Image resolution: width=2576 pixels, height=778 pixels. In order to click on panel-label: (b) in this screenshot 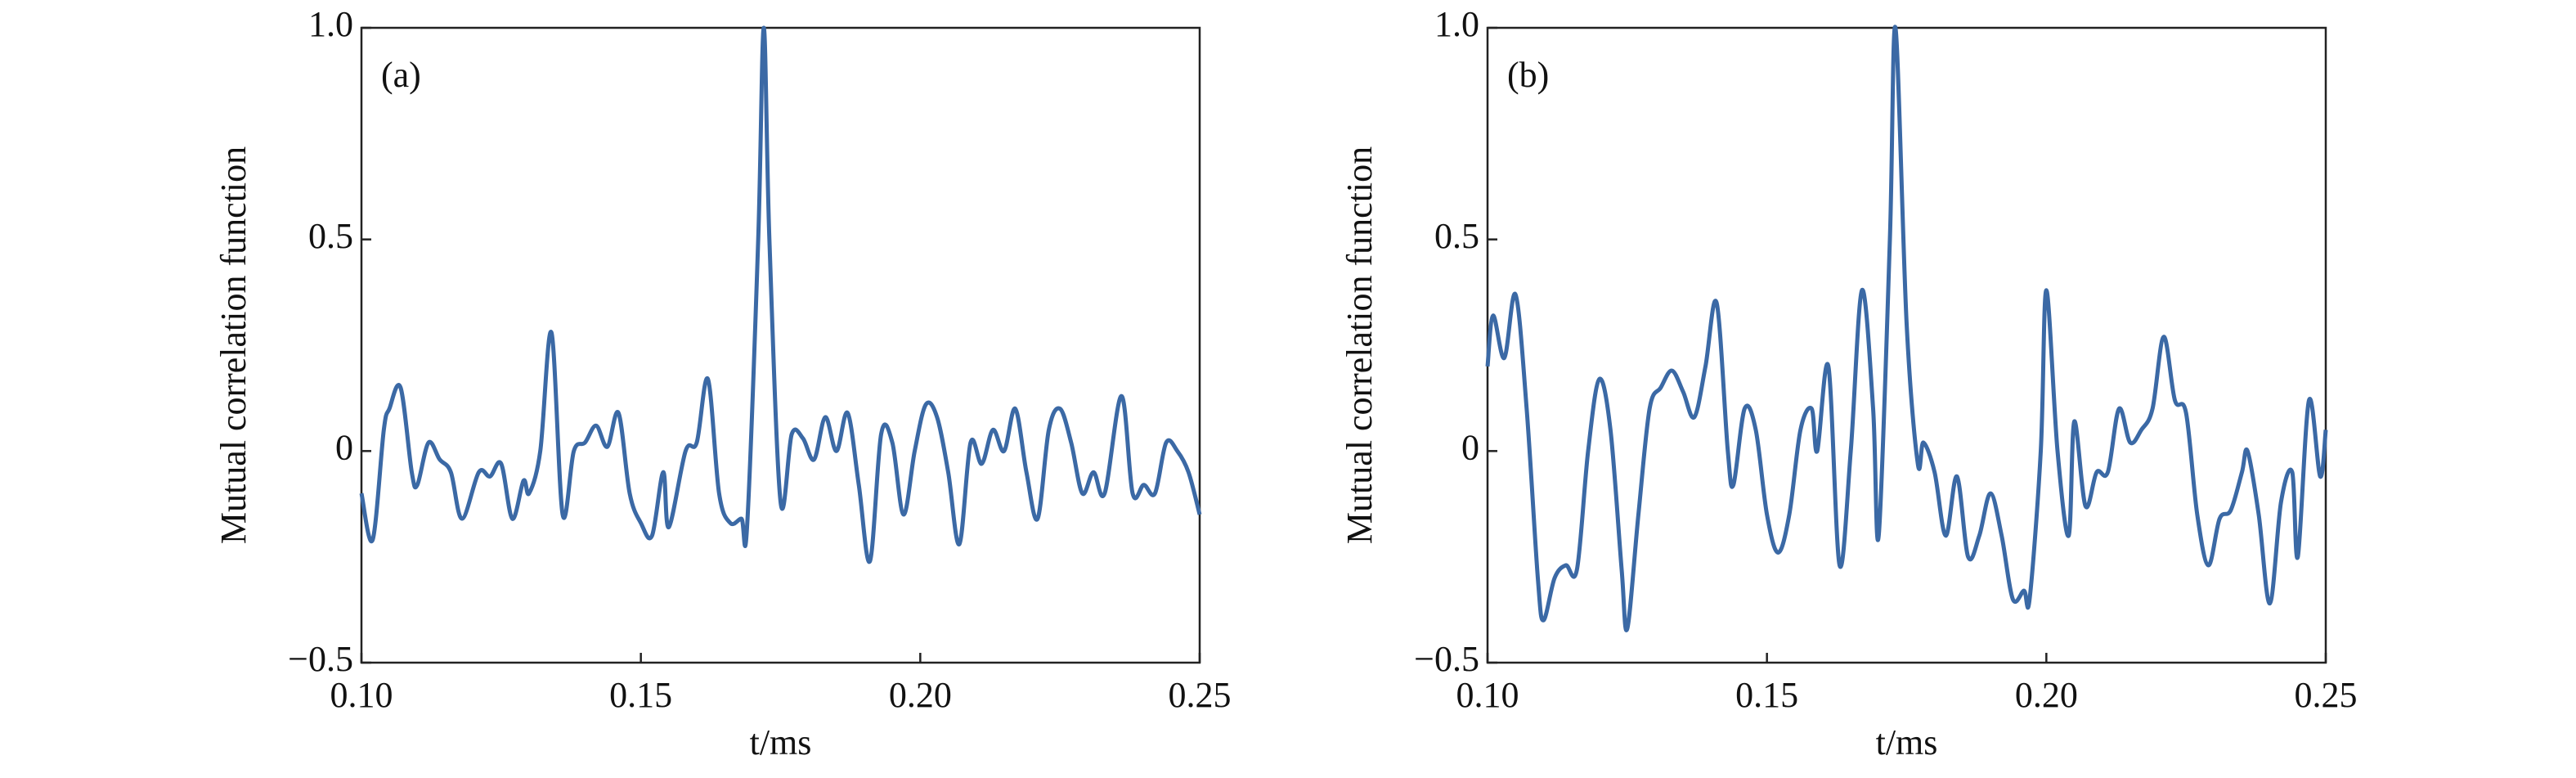, I will do `click(1528, 75)`.